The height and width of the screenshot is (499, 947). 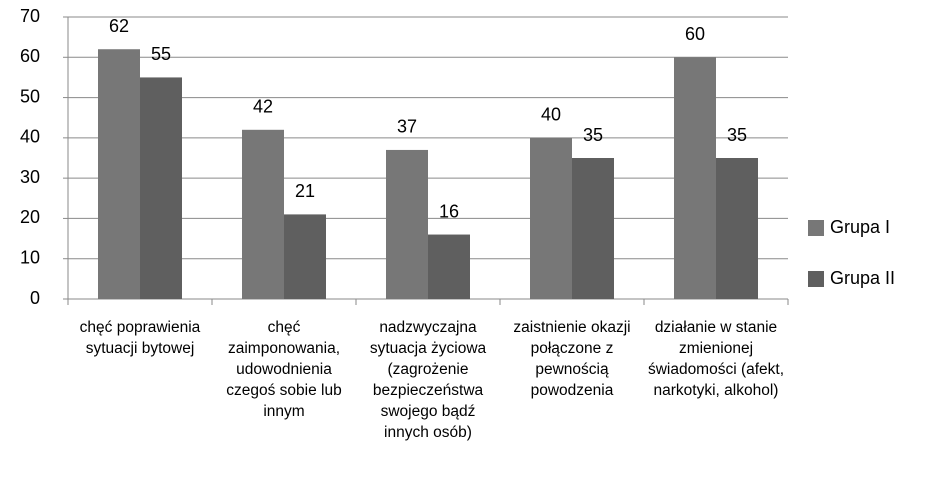 What do you see at coordinates (30, 16) in the screenshot?
I see `y-tick-label: 70` at bounding box center [30, 16].